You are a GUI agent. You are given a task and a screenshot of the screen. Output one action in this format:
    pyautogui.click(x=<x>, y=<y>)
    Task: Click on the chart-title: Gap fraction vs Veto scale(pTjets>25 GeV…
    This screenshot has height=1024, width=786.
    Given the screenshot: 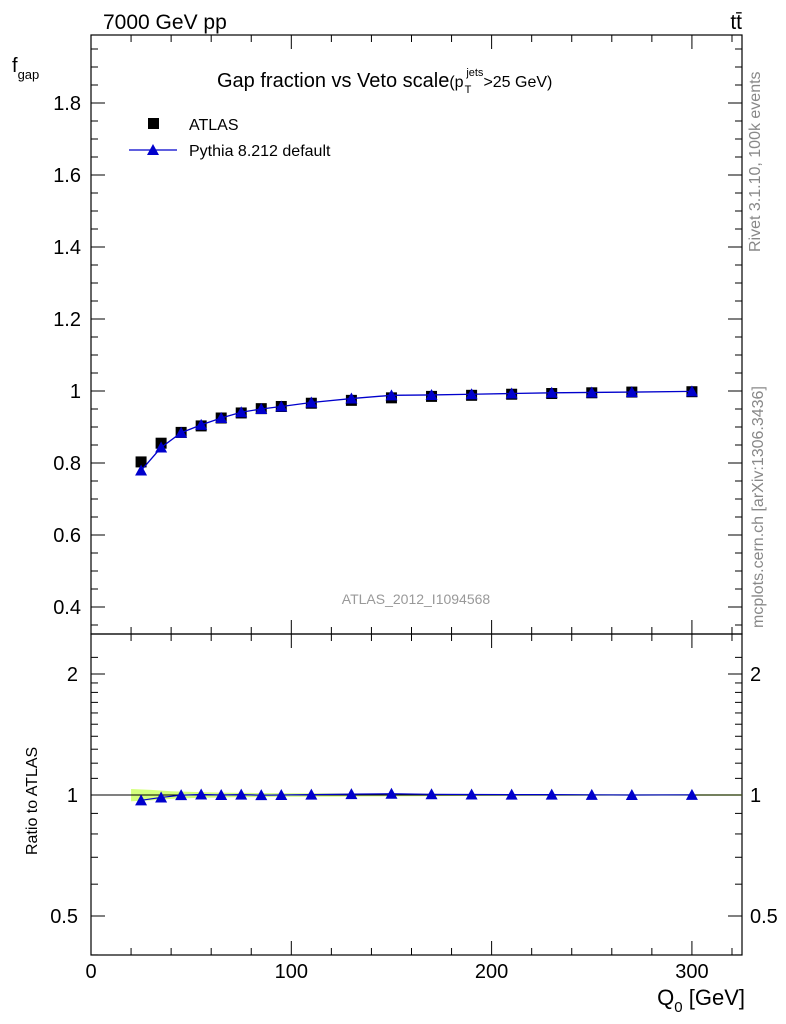 What is the action you would take?
    pyautogui.click(x=384, y=81)
    